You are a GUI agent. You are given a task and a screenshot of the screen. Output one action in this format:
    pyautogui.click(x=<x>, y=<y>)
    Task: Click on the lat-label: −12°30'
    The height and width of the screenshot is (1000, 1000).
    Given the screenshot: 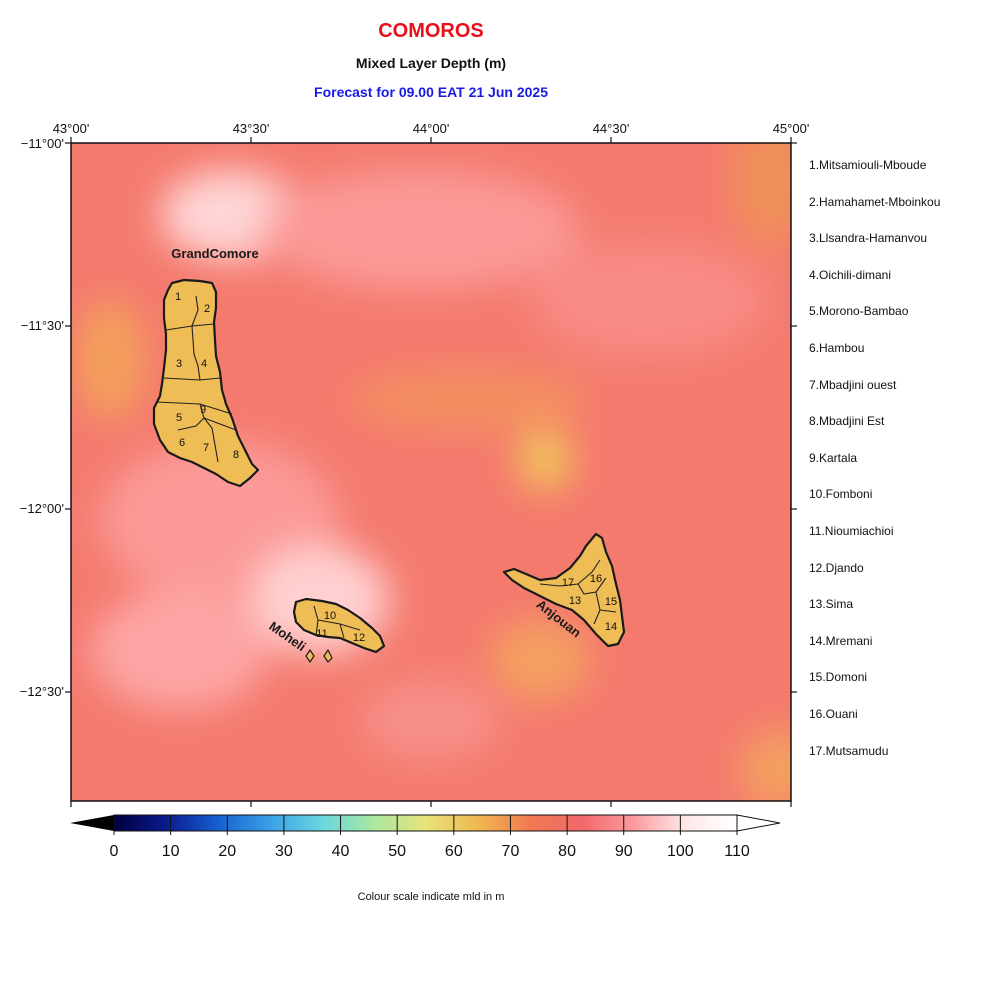 What is the action you would take?
    pyautogui.click(x=41, y=691)
    